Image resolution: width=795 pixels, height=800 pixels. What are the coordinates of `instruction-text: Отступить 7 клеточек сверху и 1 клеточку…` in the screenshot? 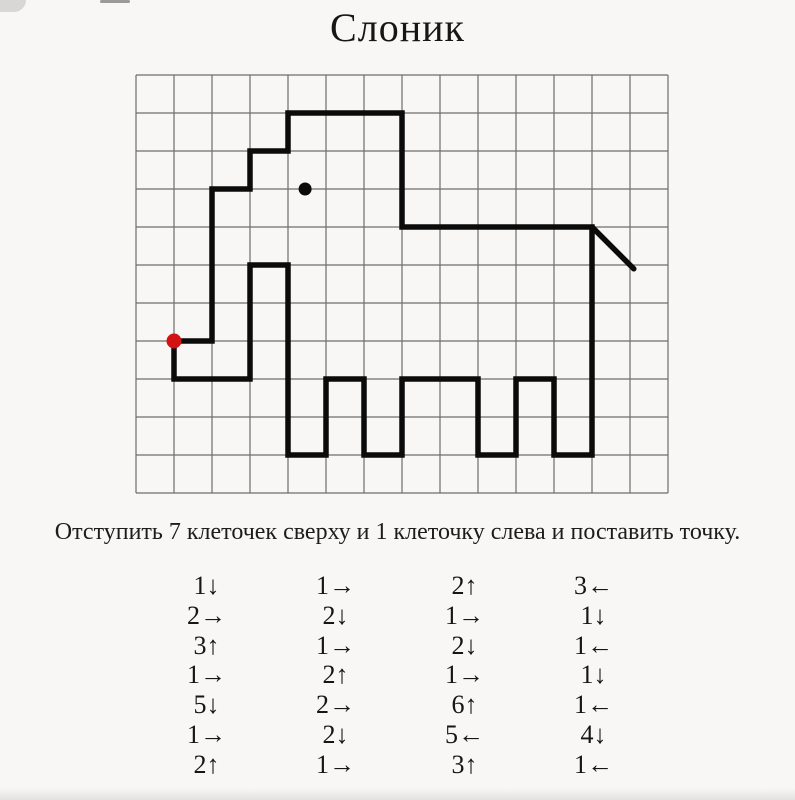 It's located at (397, 532).